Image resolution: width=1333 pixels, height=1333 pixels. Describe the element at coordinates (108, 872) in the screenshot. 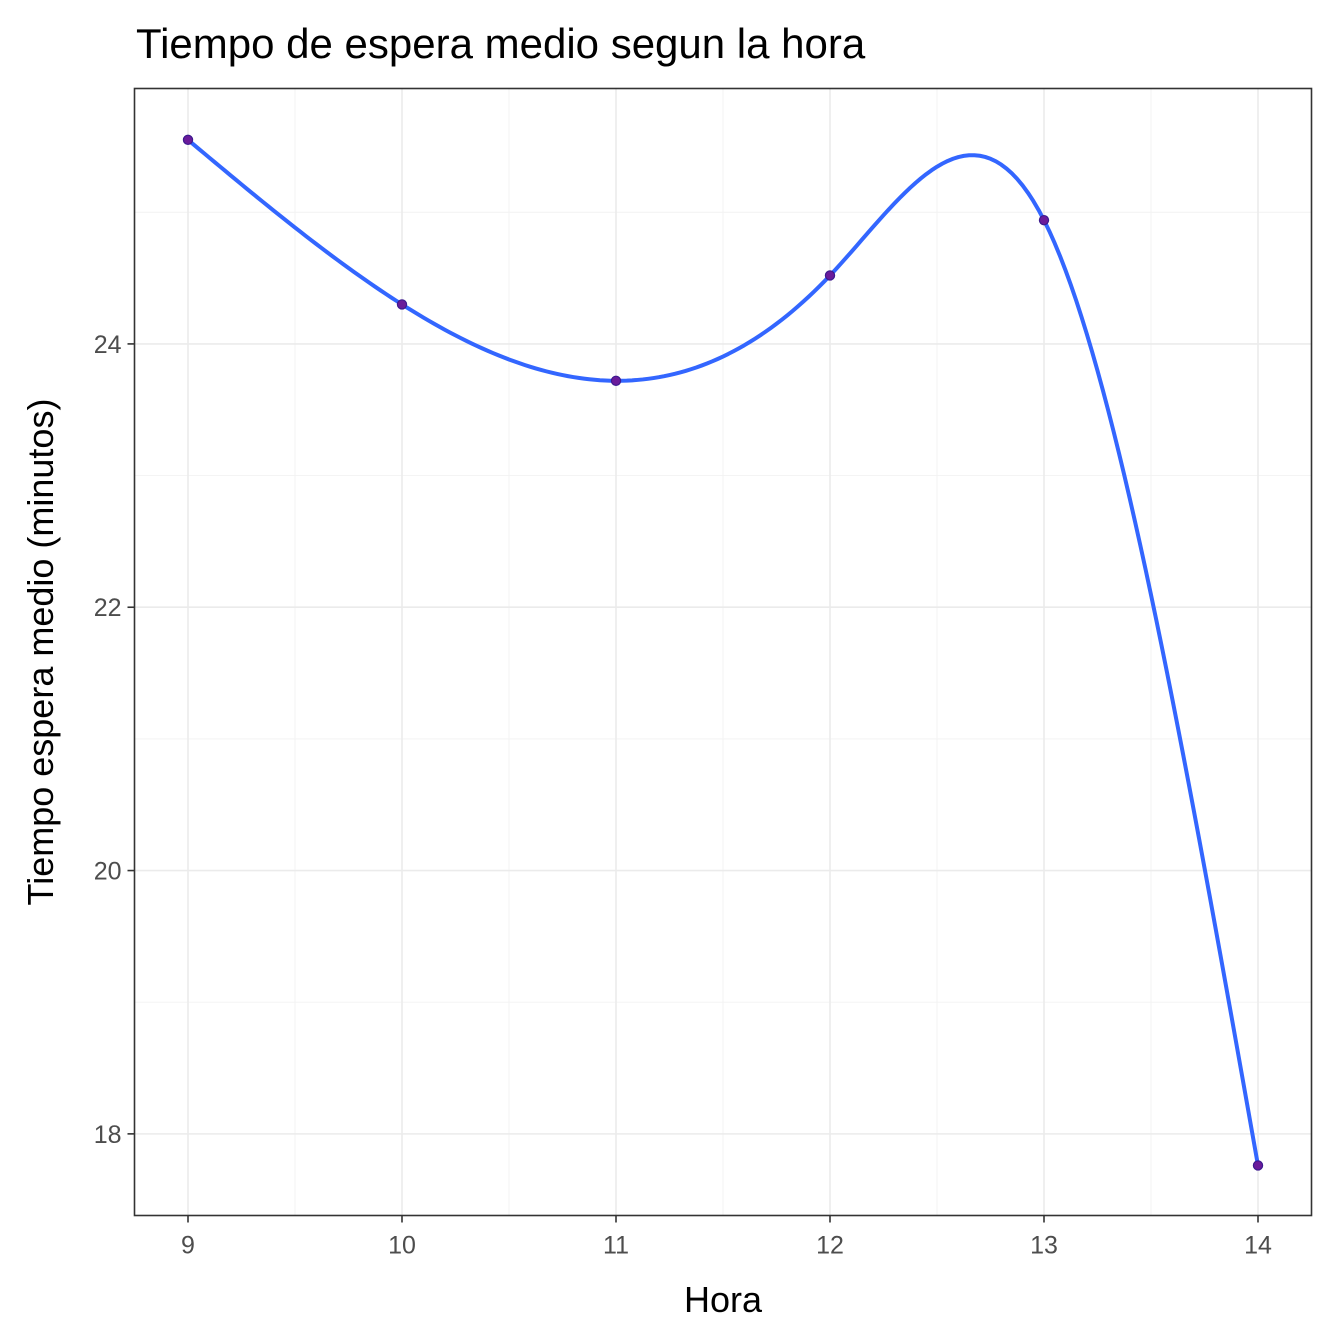

I see `y-tick-label: 20` at that location.